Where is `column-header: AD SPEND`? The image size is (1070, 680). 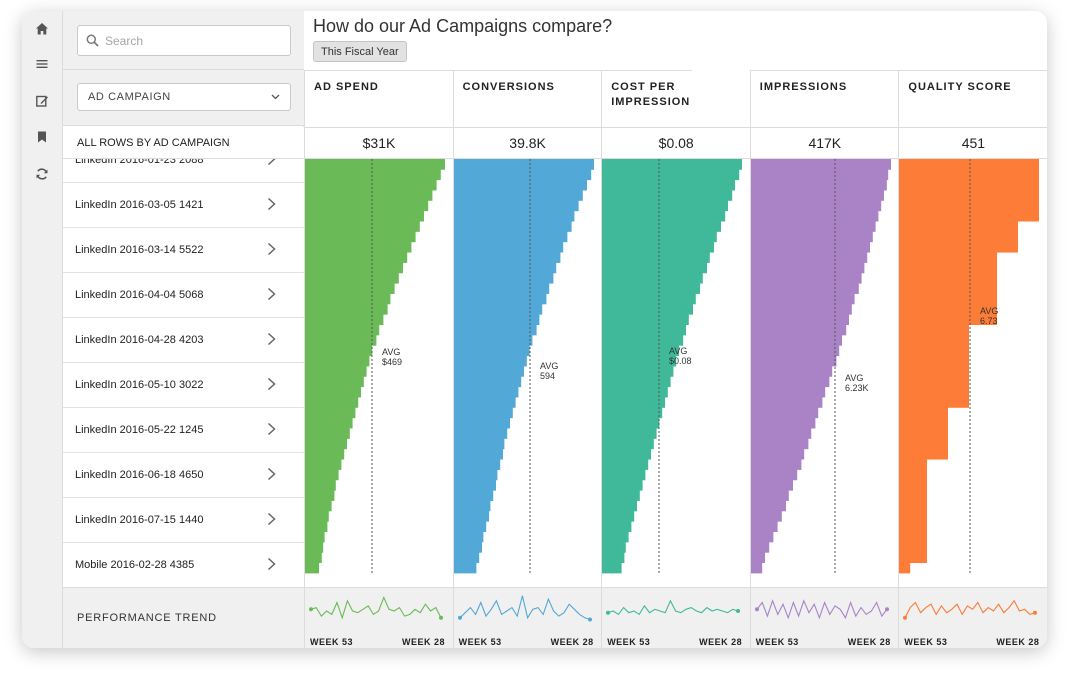
column-header: AD SPEND is located at coordinates (379, 98).